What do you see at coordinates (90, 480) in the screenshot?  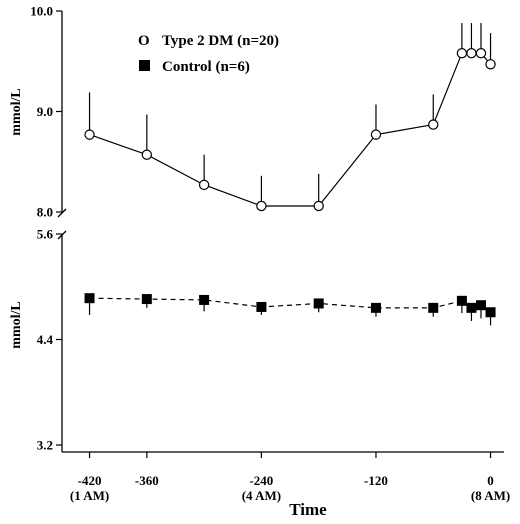 I see `x-tick-label: -420` at bounding box center [90, 480].